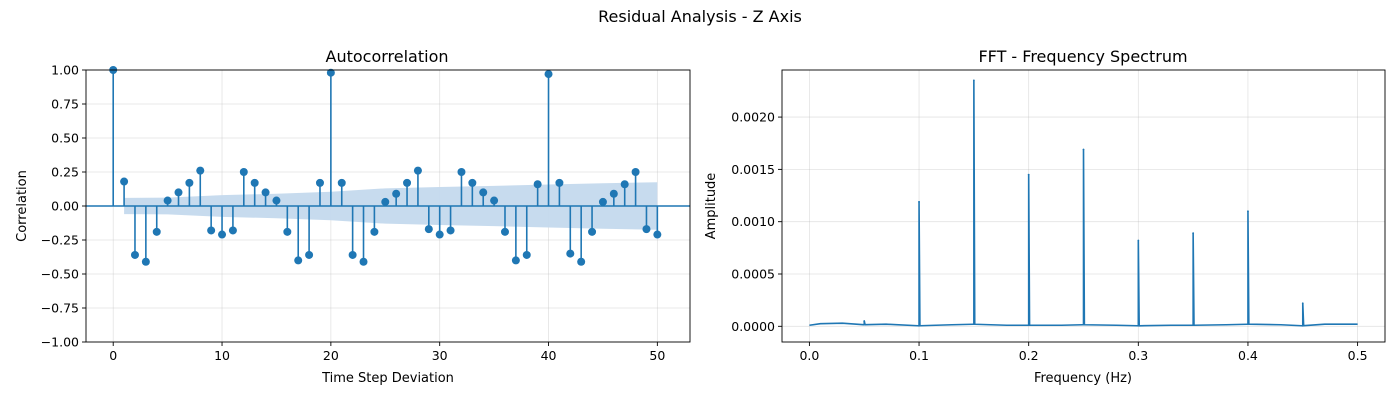 Image resolution: width=1400 pixels, height=400 pixels. What do you see at coordinates (700, 16) in the screenshot?
I see `figure-suptitle: Residual Analysis - Z Axis` at bounding box center [700, 16].